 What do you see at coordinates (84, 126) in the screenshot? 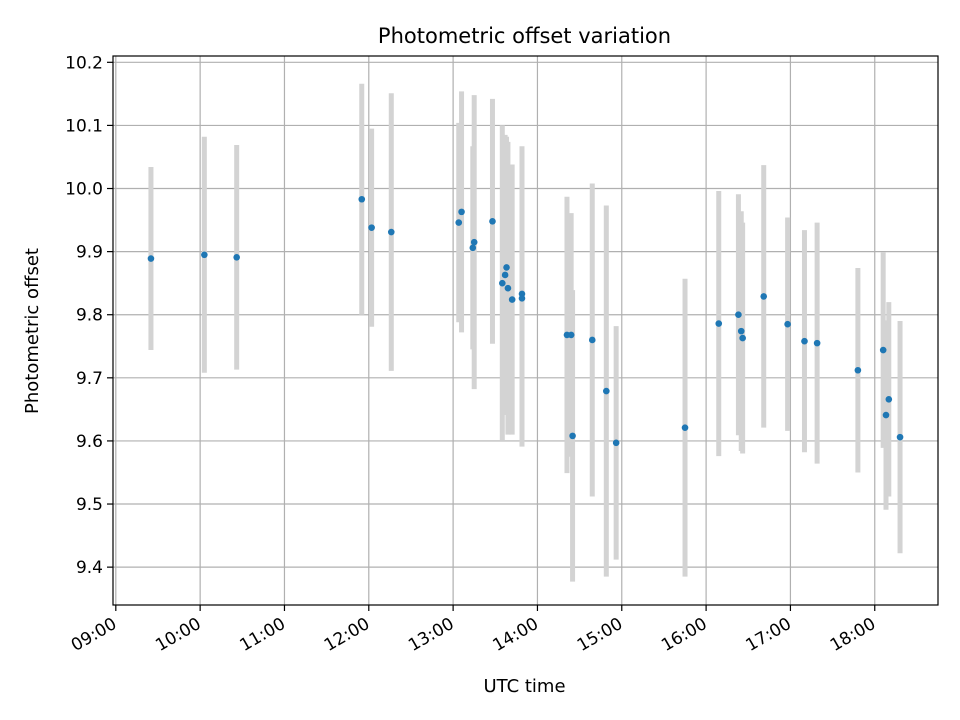
I see `y-tick-label: 10.1` at bounding box center [84, 126].